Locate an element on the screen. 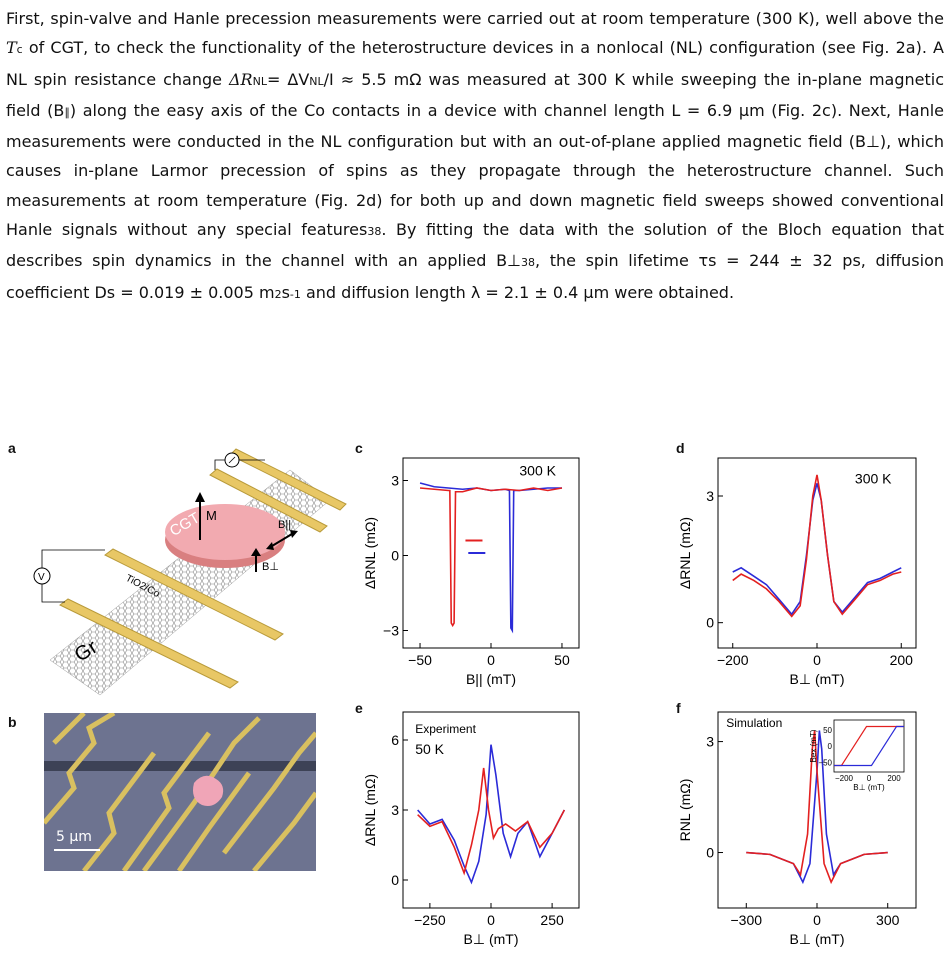  inset-y-label: Bex (mT) is located at coordinates (813, 745).